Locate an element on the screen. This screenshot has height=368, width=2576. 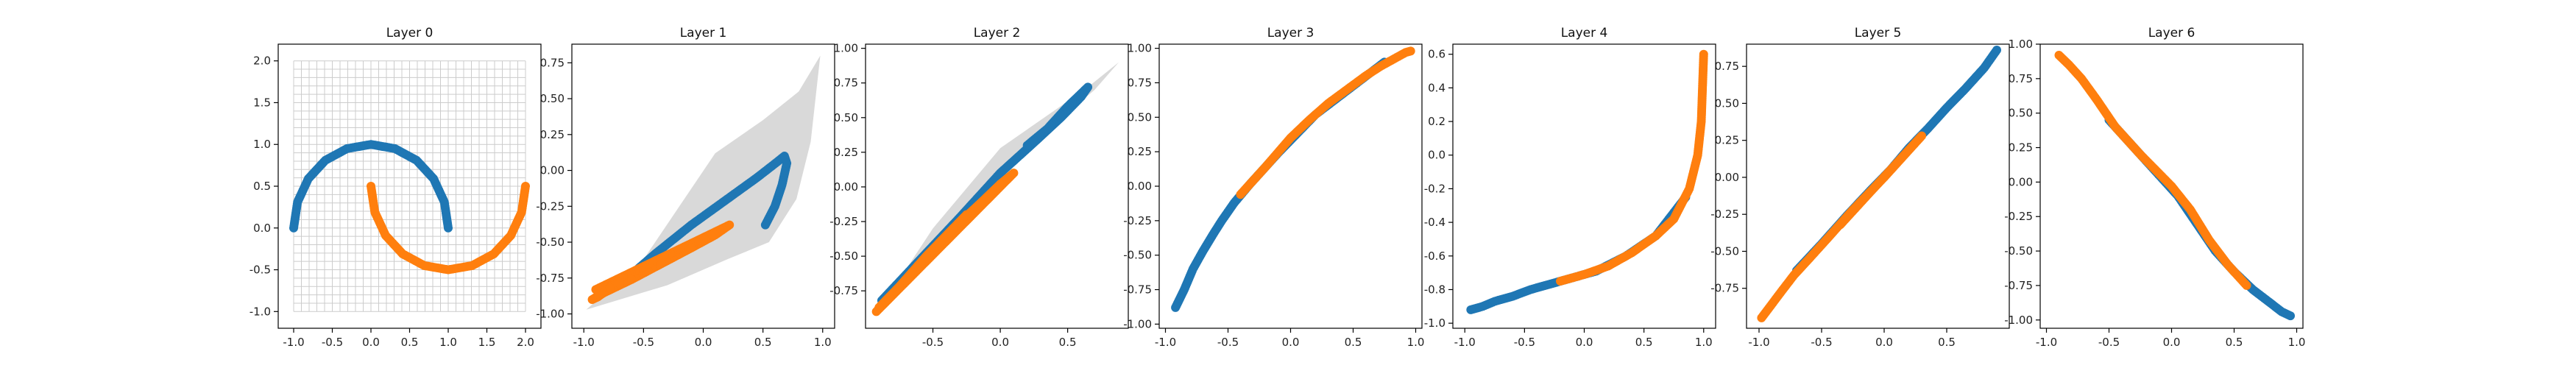
y-tick-label: -0.6 is located at coordinates (1435, 256).